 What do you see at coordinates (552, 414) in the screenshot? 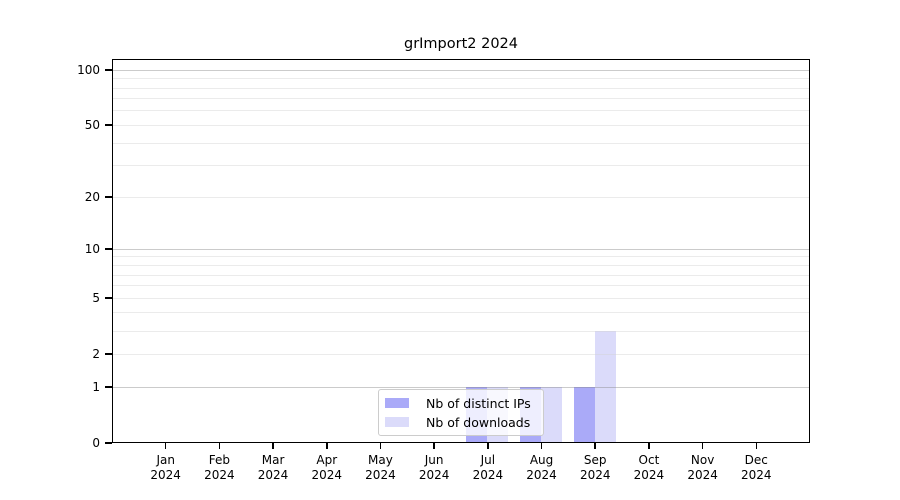
I see `bar-aug-downloads` at bounding box center [552, 414].